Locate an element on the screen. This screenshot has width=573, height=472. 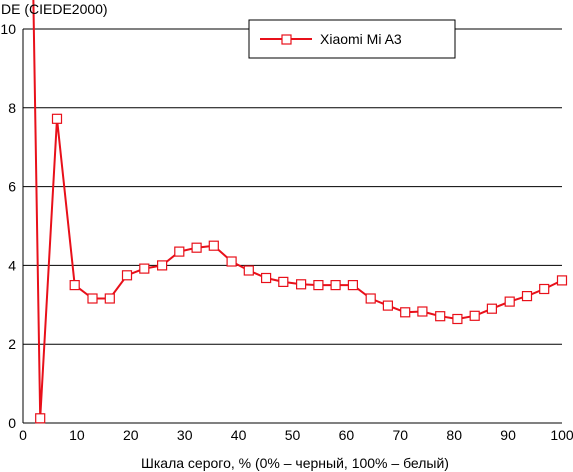
x-tick-label-10: 10 is located at coordinates (77, 435).